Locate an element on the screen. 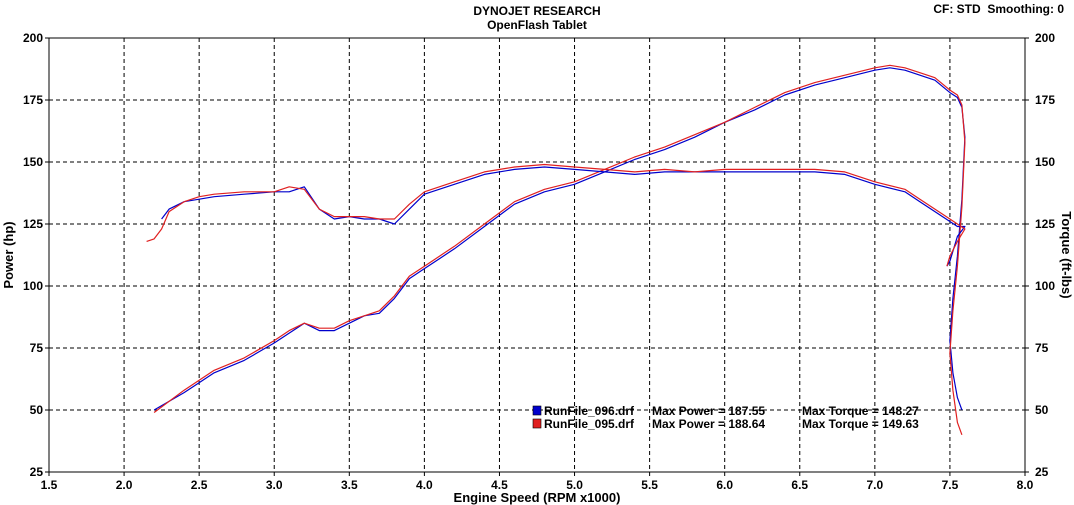  x-tick-label: 6.0 is located at coordinates (724, 485).